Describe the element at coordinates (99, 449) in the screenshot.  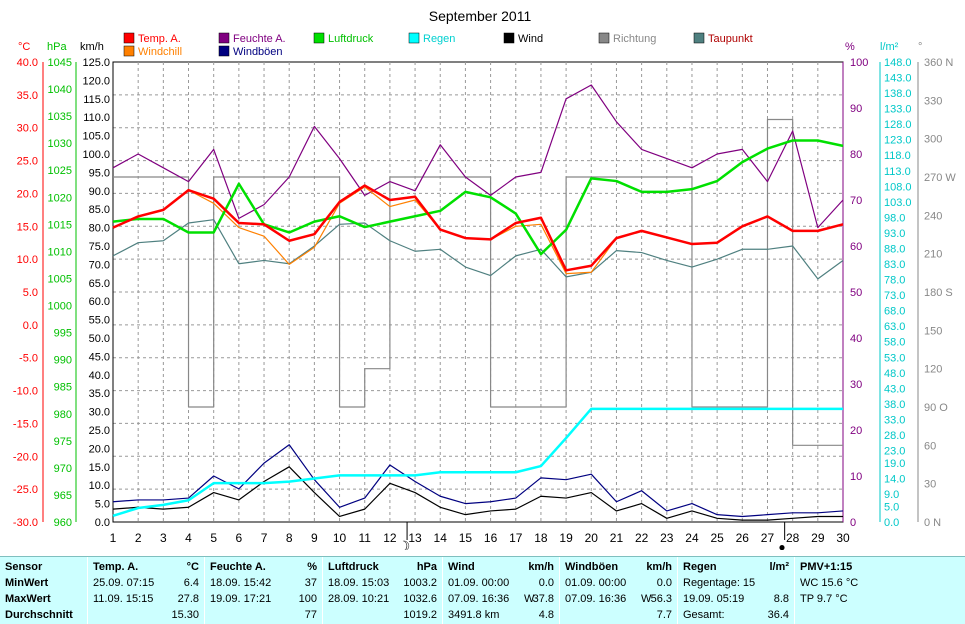
I see `wind-tick-label: 20.0` at that location.